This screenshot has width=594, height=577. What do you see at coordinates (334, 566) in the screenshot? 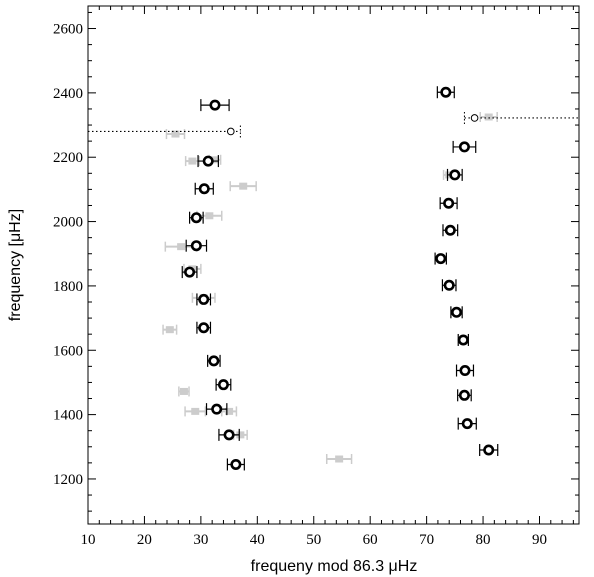
I see `x-axis-label: frequeny mod 86.3 μHz` at bounding box center [334, 566].